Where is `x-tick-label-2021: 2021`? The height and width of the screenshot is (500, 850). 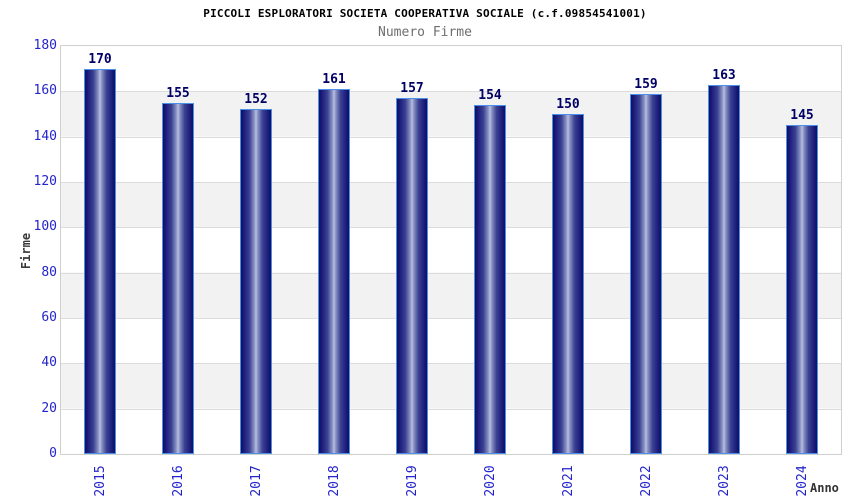 x-tick-label-2021: 2021 is located at coordinates (568, 481).